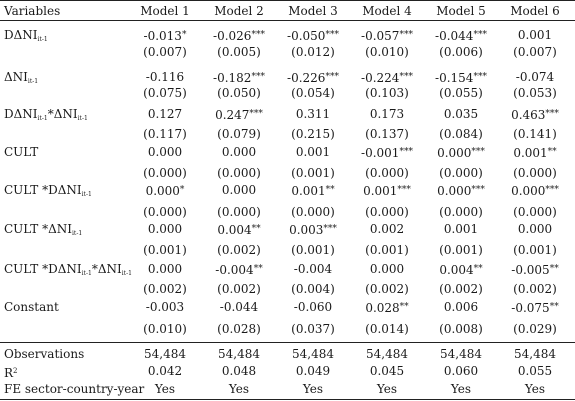 This screenshot has width=575, height=401. I want to click on label-text: CULT *DΔNI, so click(43, 269).